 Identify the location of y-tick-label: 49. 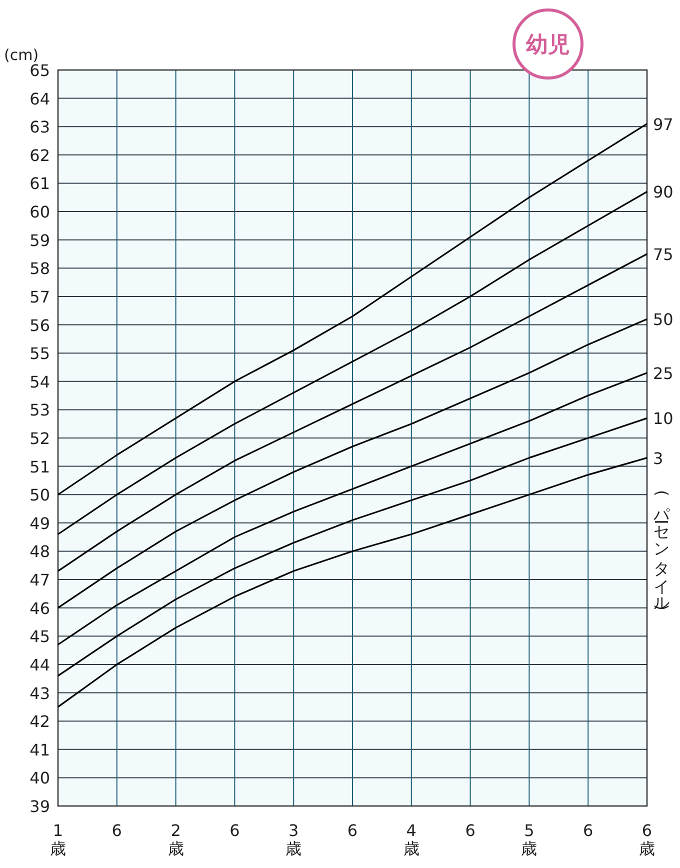
(40, 523).